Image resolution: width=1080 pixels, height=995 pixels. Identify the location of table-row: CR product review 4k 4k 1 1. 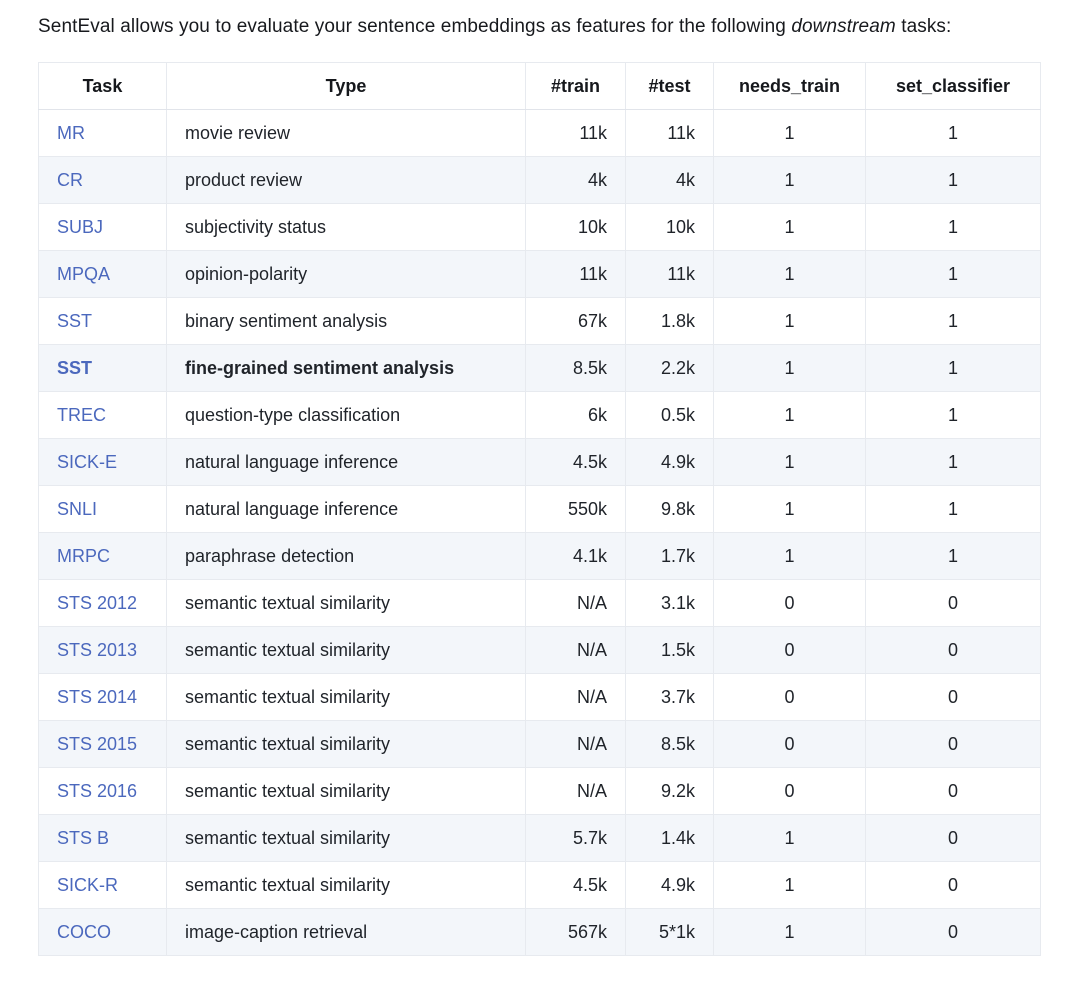
(539, 180).